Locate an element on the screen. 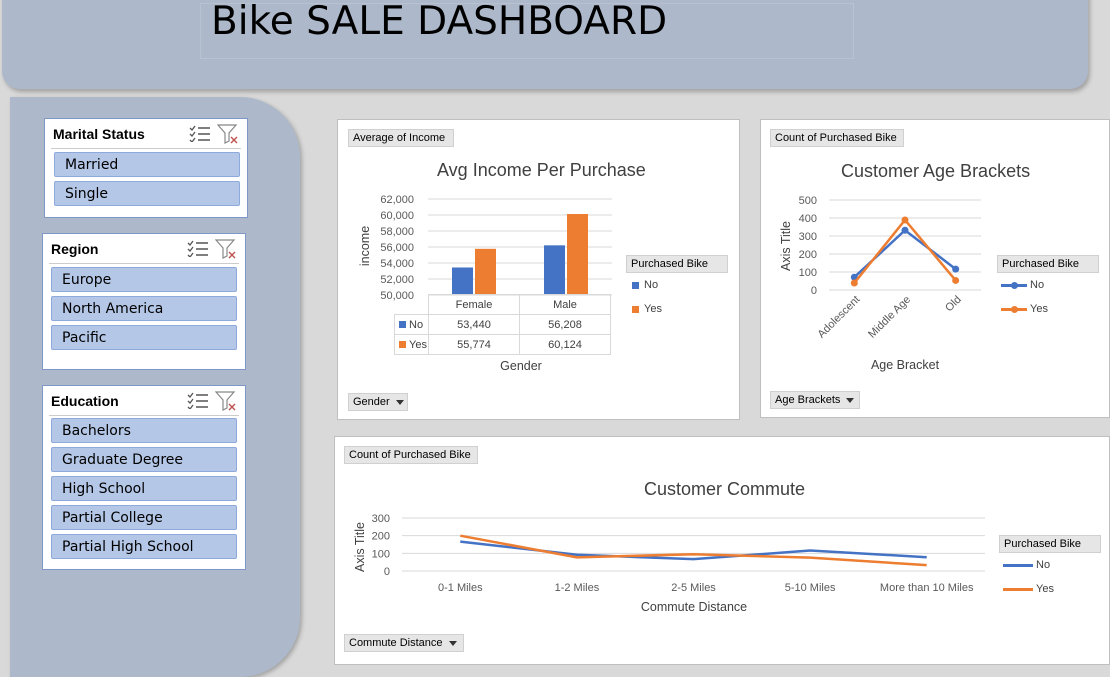  x-tick-label: 1-2 Miles is located at coordinates (577, 588).